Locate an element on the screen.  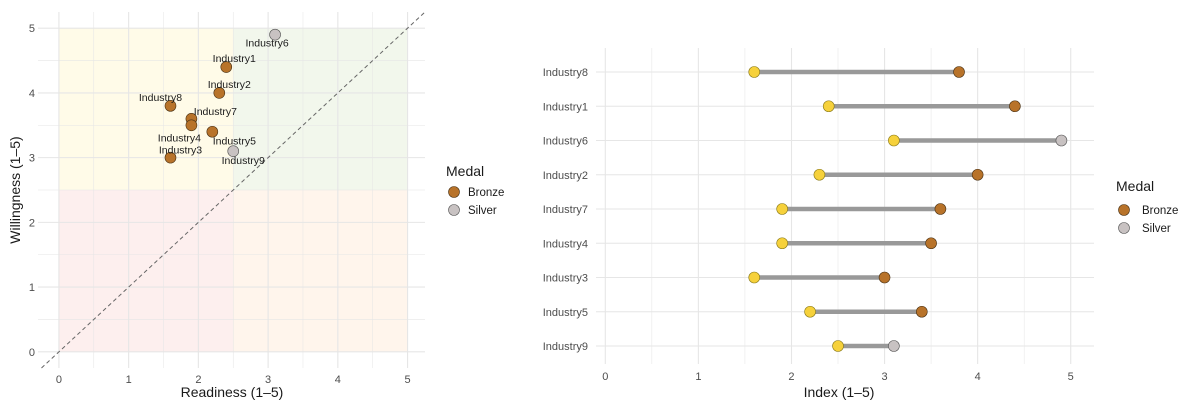
scatter-legend-title: Medal is located at coordinates (465, 171).